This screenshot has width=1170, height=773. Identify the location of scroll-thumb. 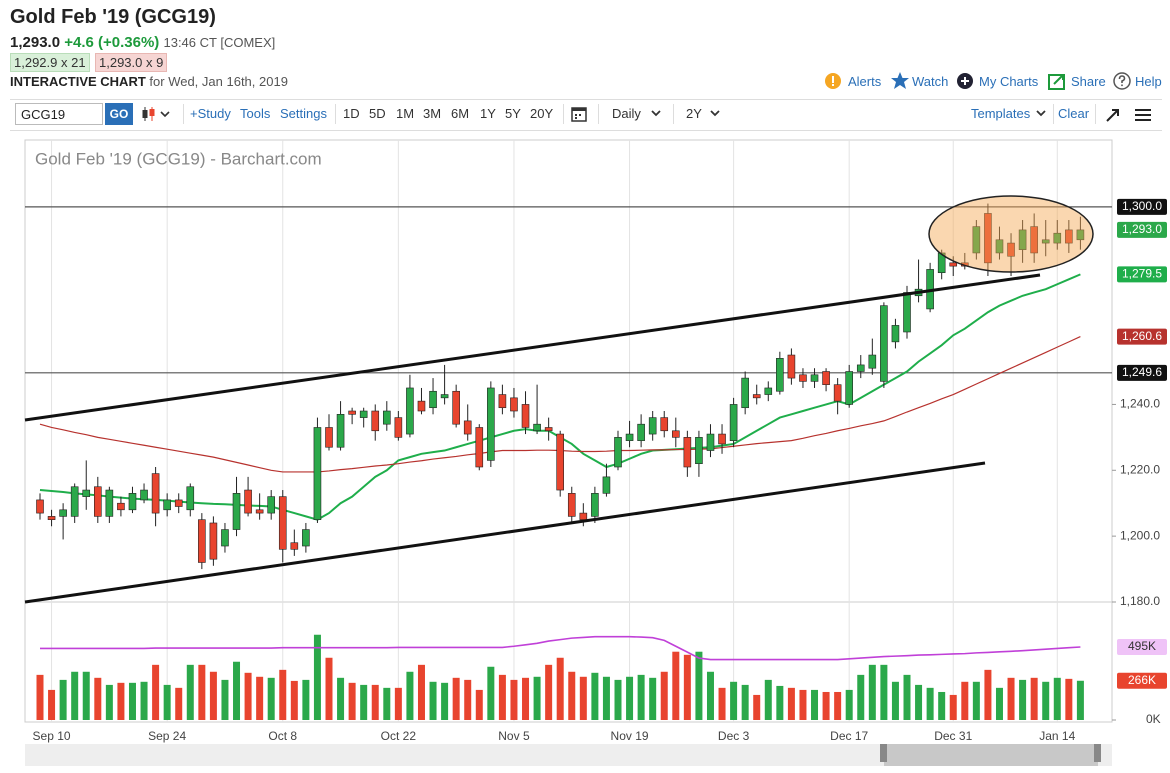
(991, 755).